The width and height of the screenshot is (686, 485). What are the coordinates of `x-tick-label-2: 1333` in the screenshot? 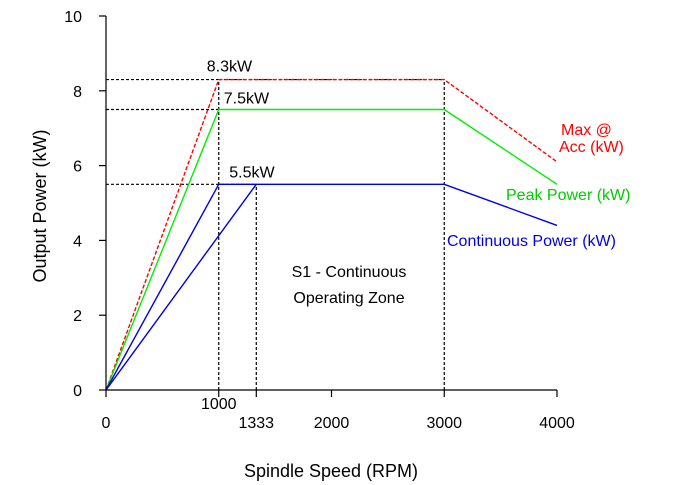 It's located at (256, 423).